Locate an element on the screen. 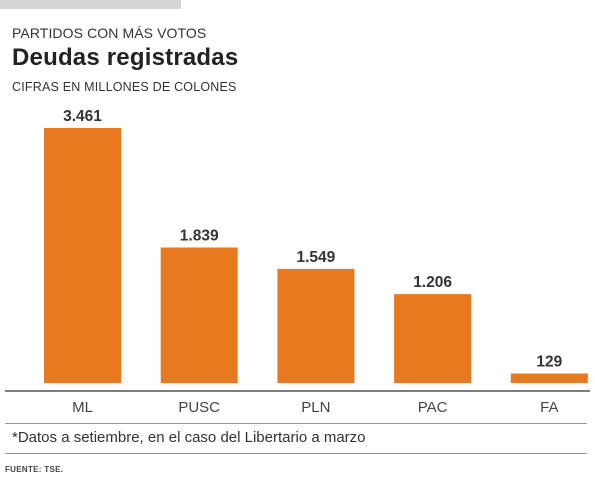 Image resolution: width=595 pixels, height=500 pixels. value-label-ml: 3.461 is located at coordinates (82, 116).